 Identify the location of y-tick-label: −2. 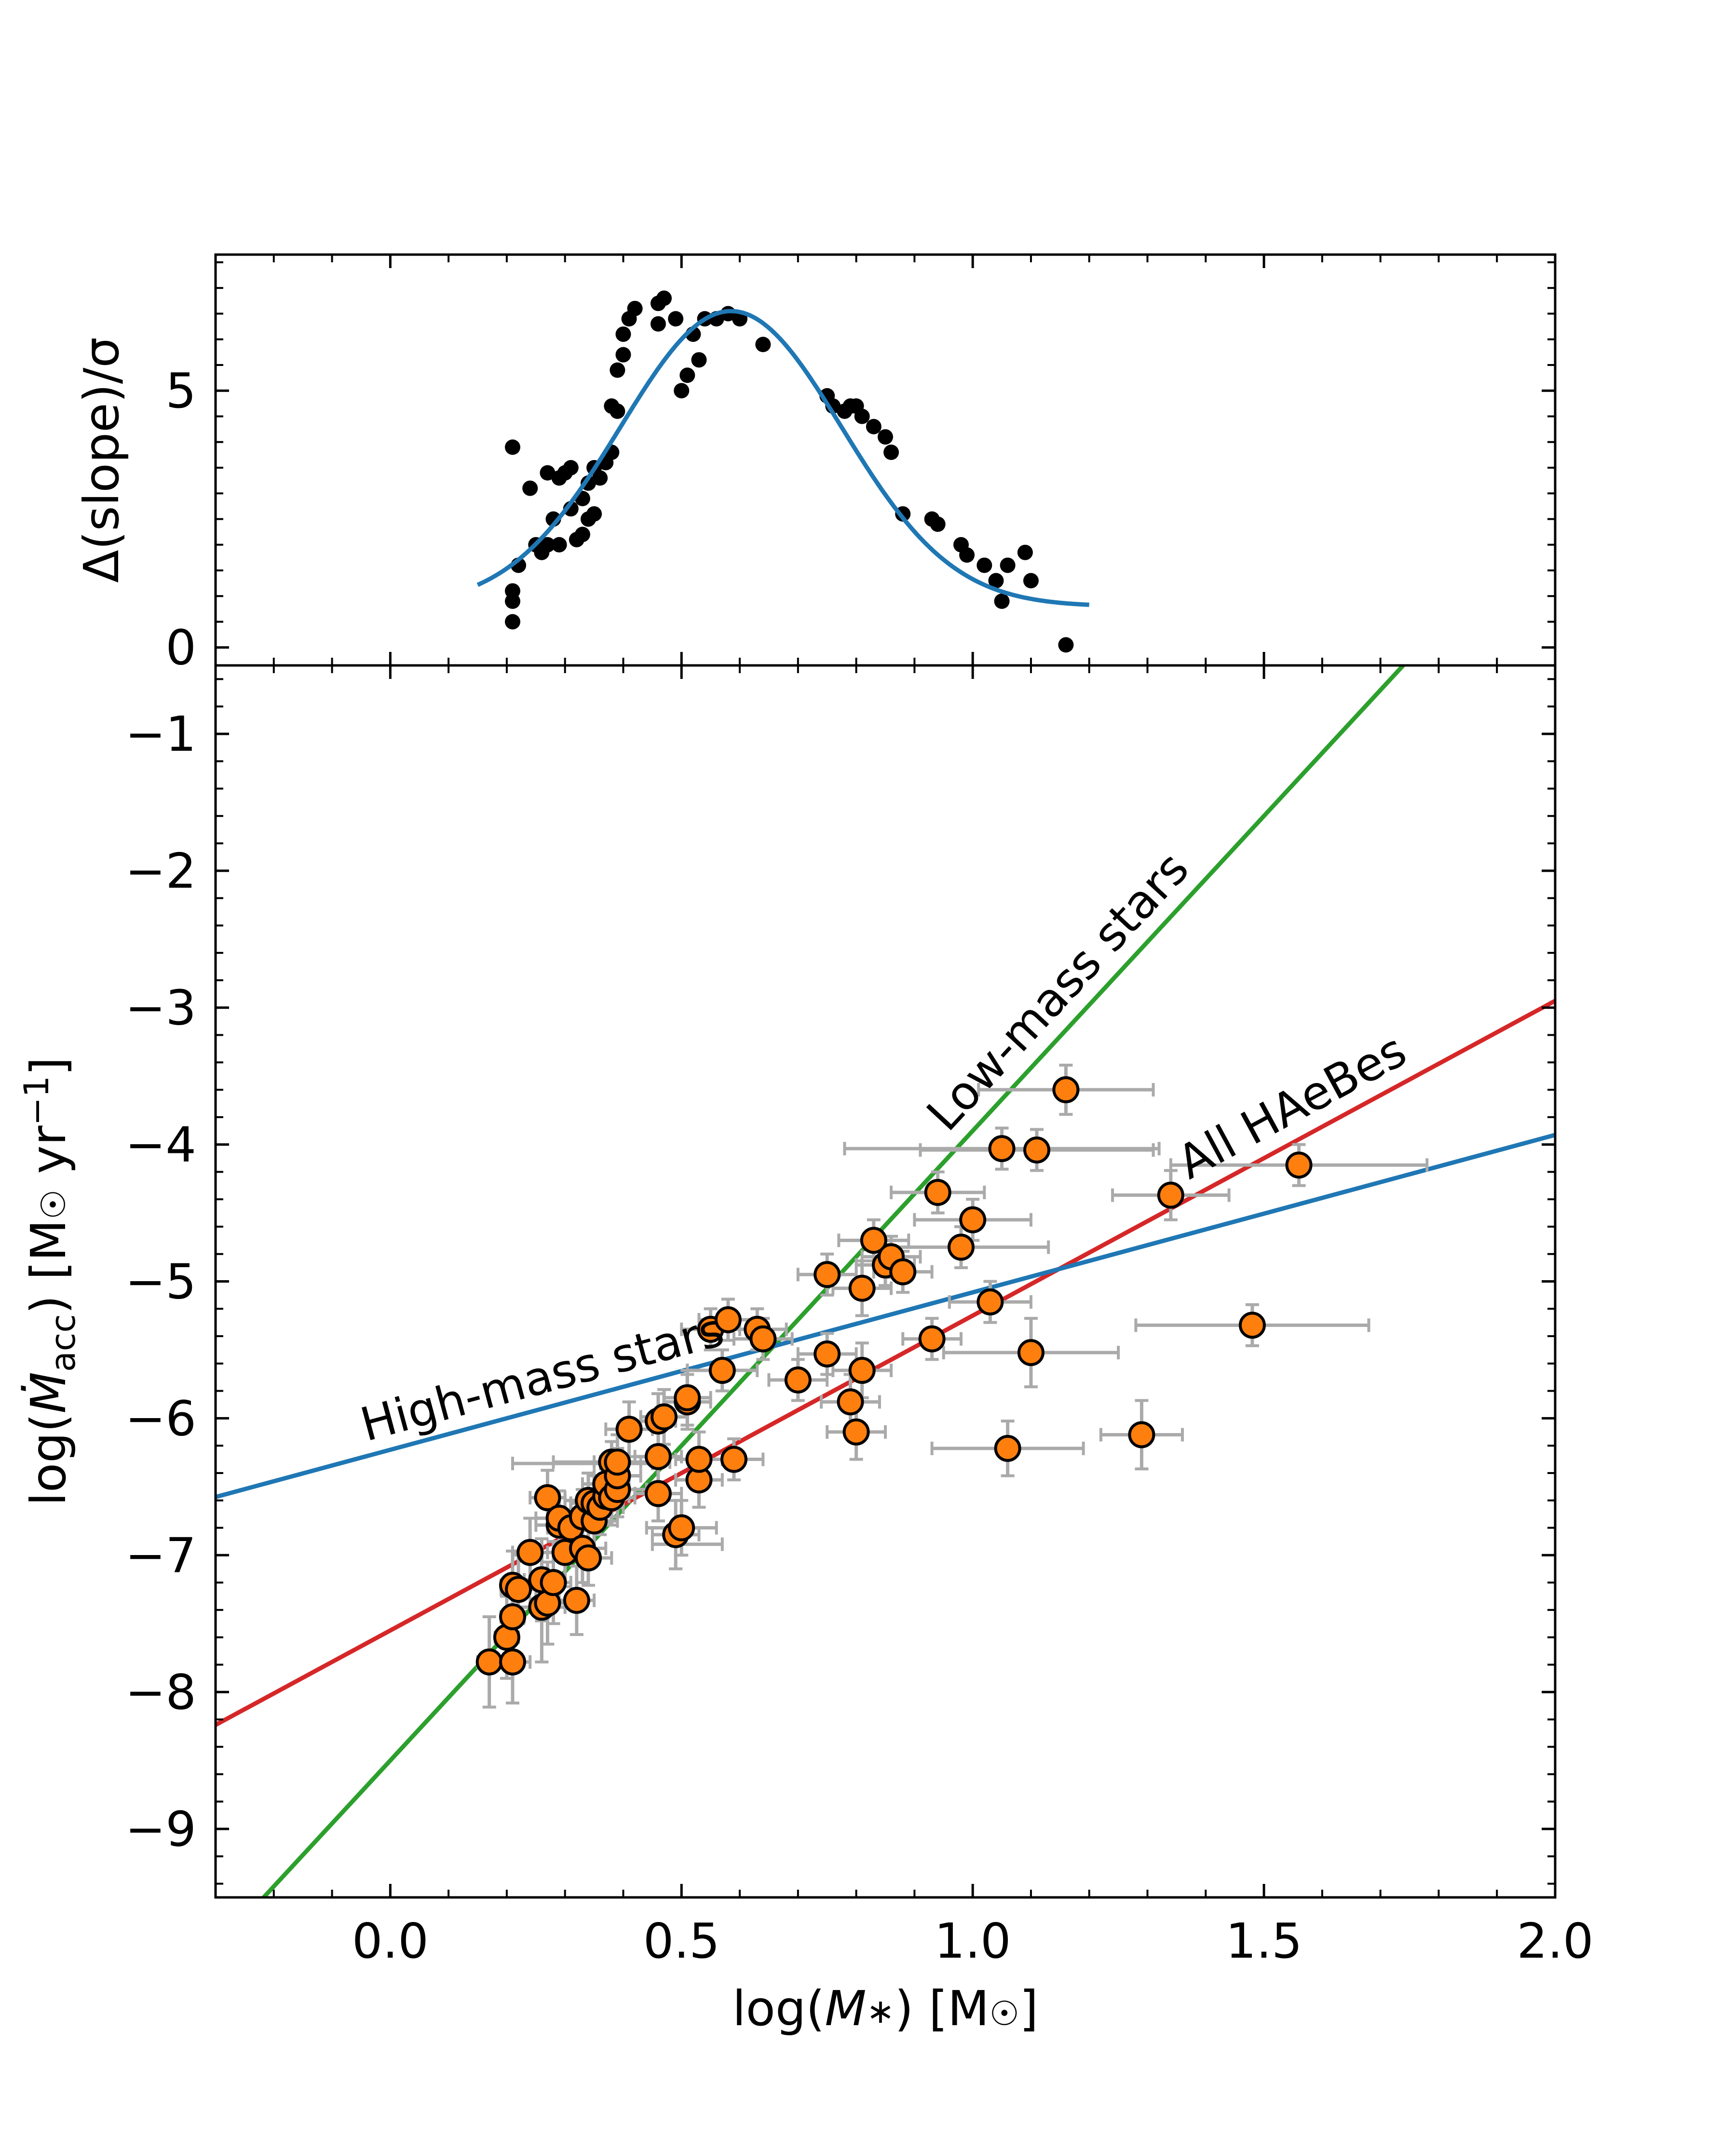
(160, 871).